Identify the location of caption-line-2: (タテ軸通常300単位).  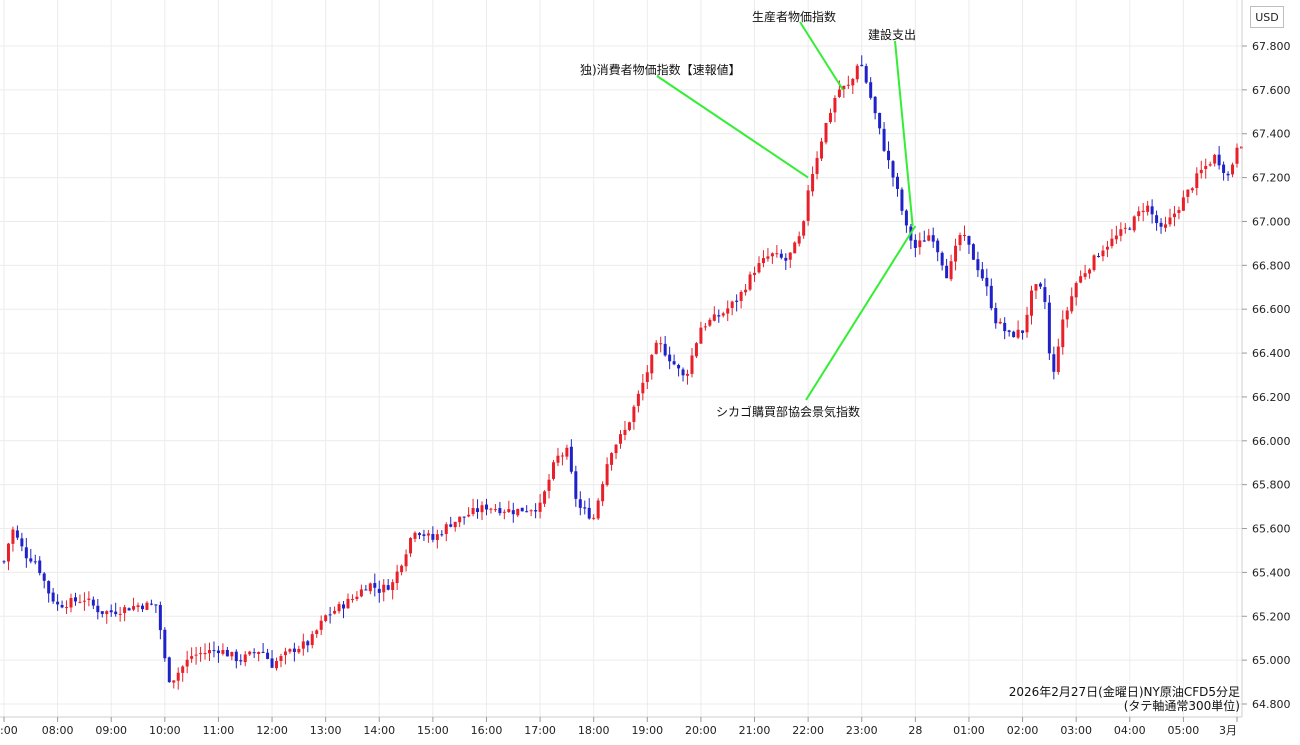
(1181, 706).